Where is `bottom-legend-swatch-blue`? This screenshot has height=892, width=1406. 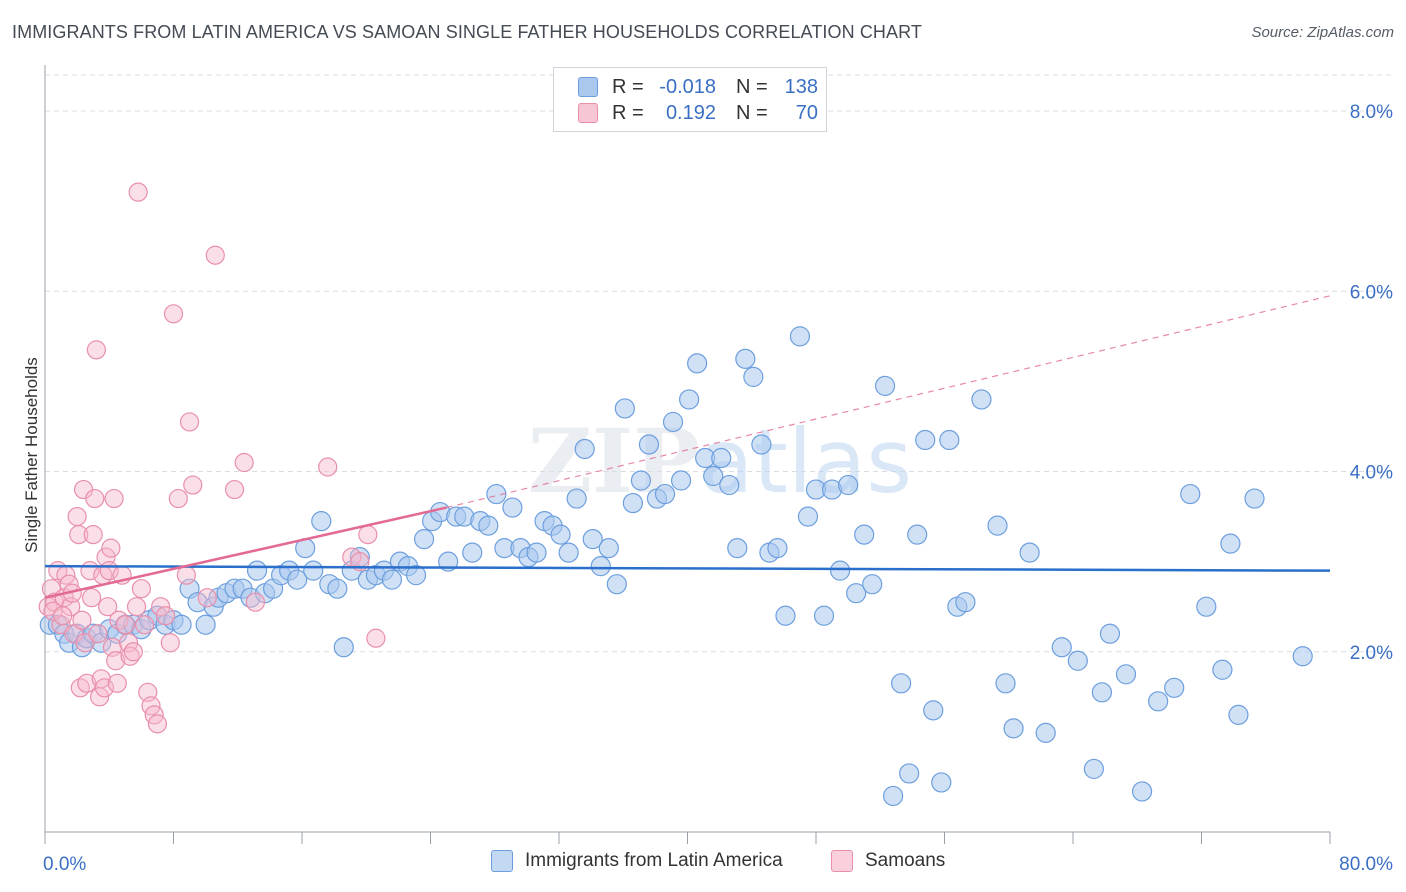
bottom-legend-swatch-blue is located at coordinates (502, 861).